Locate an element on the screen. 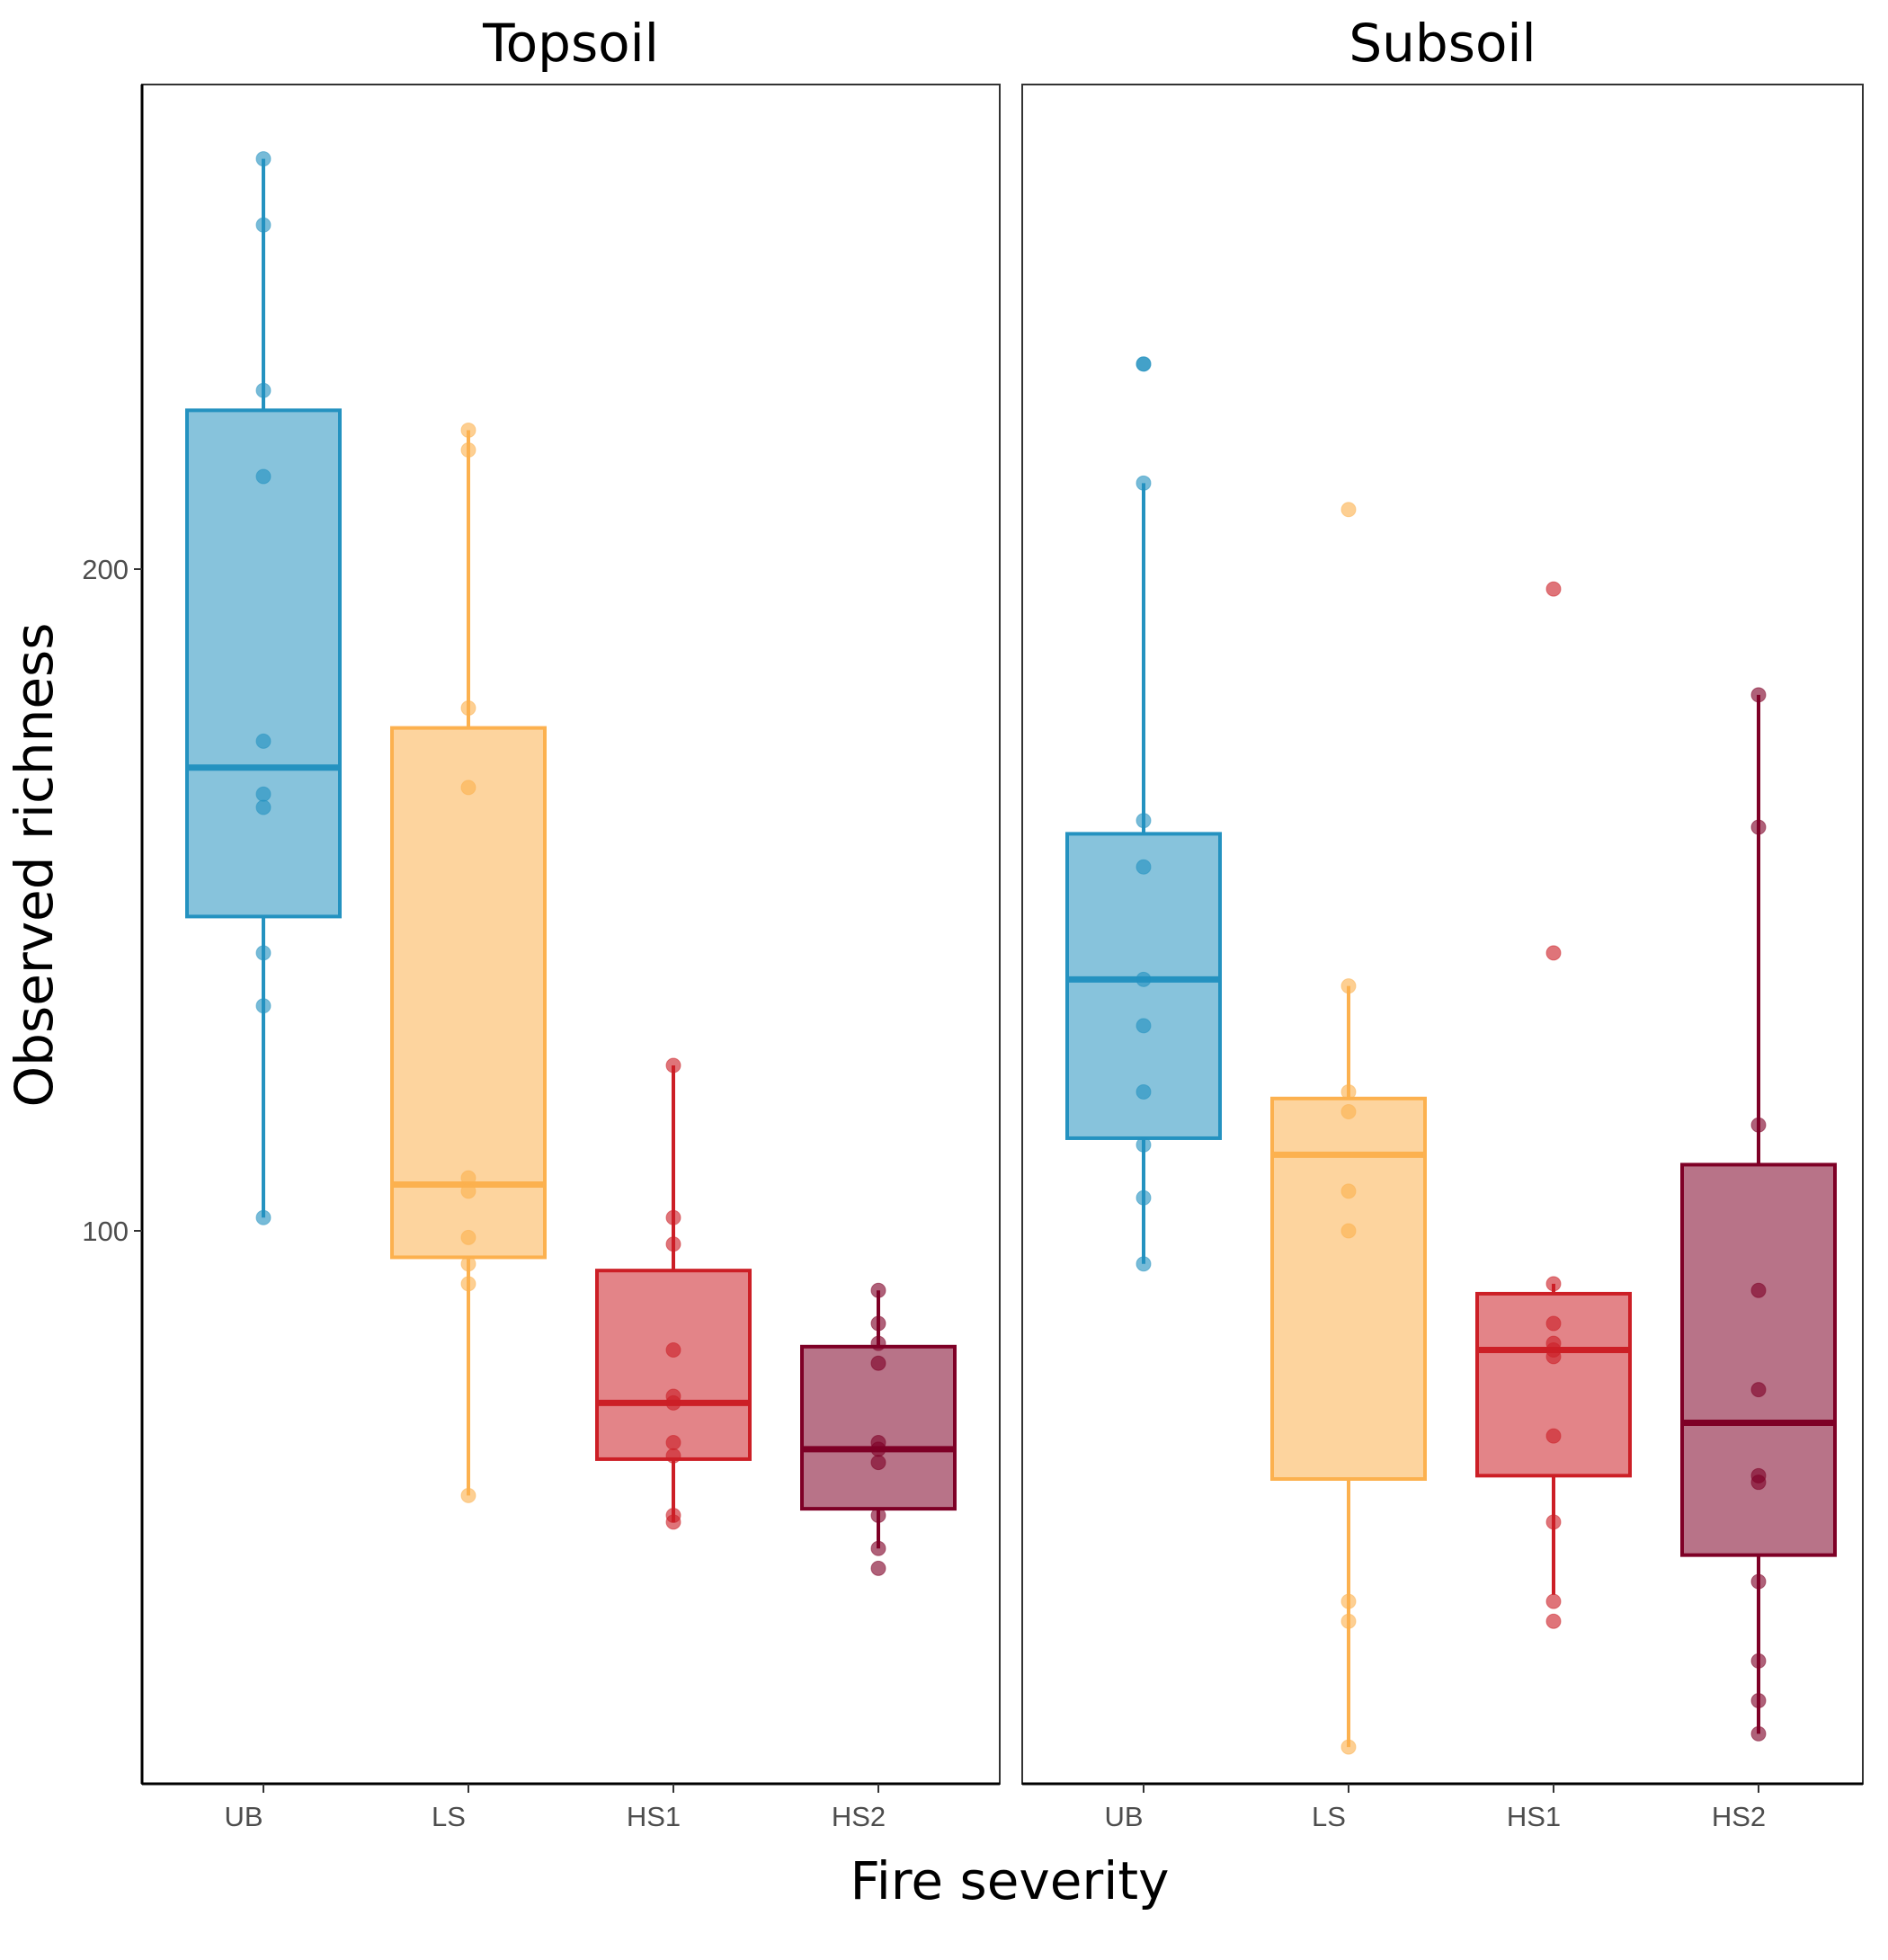  boxplot-subsoil-hs1 is located at coordinates (1554, 1105).